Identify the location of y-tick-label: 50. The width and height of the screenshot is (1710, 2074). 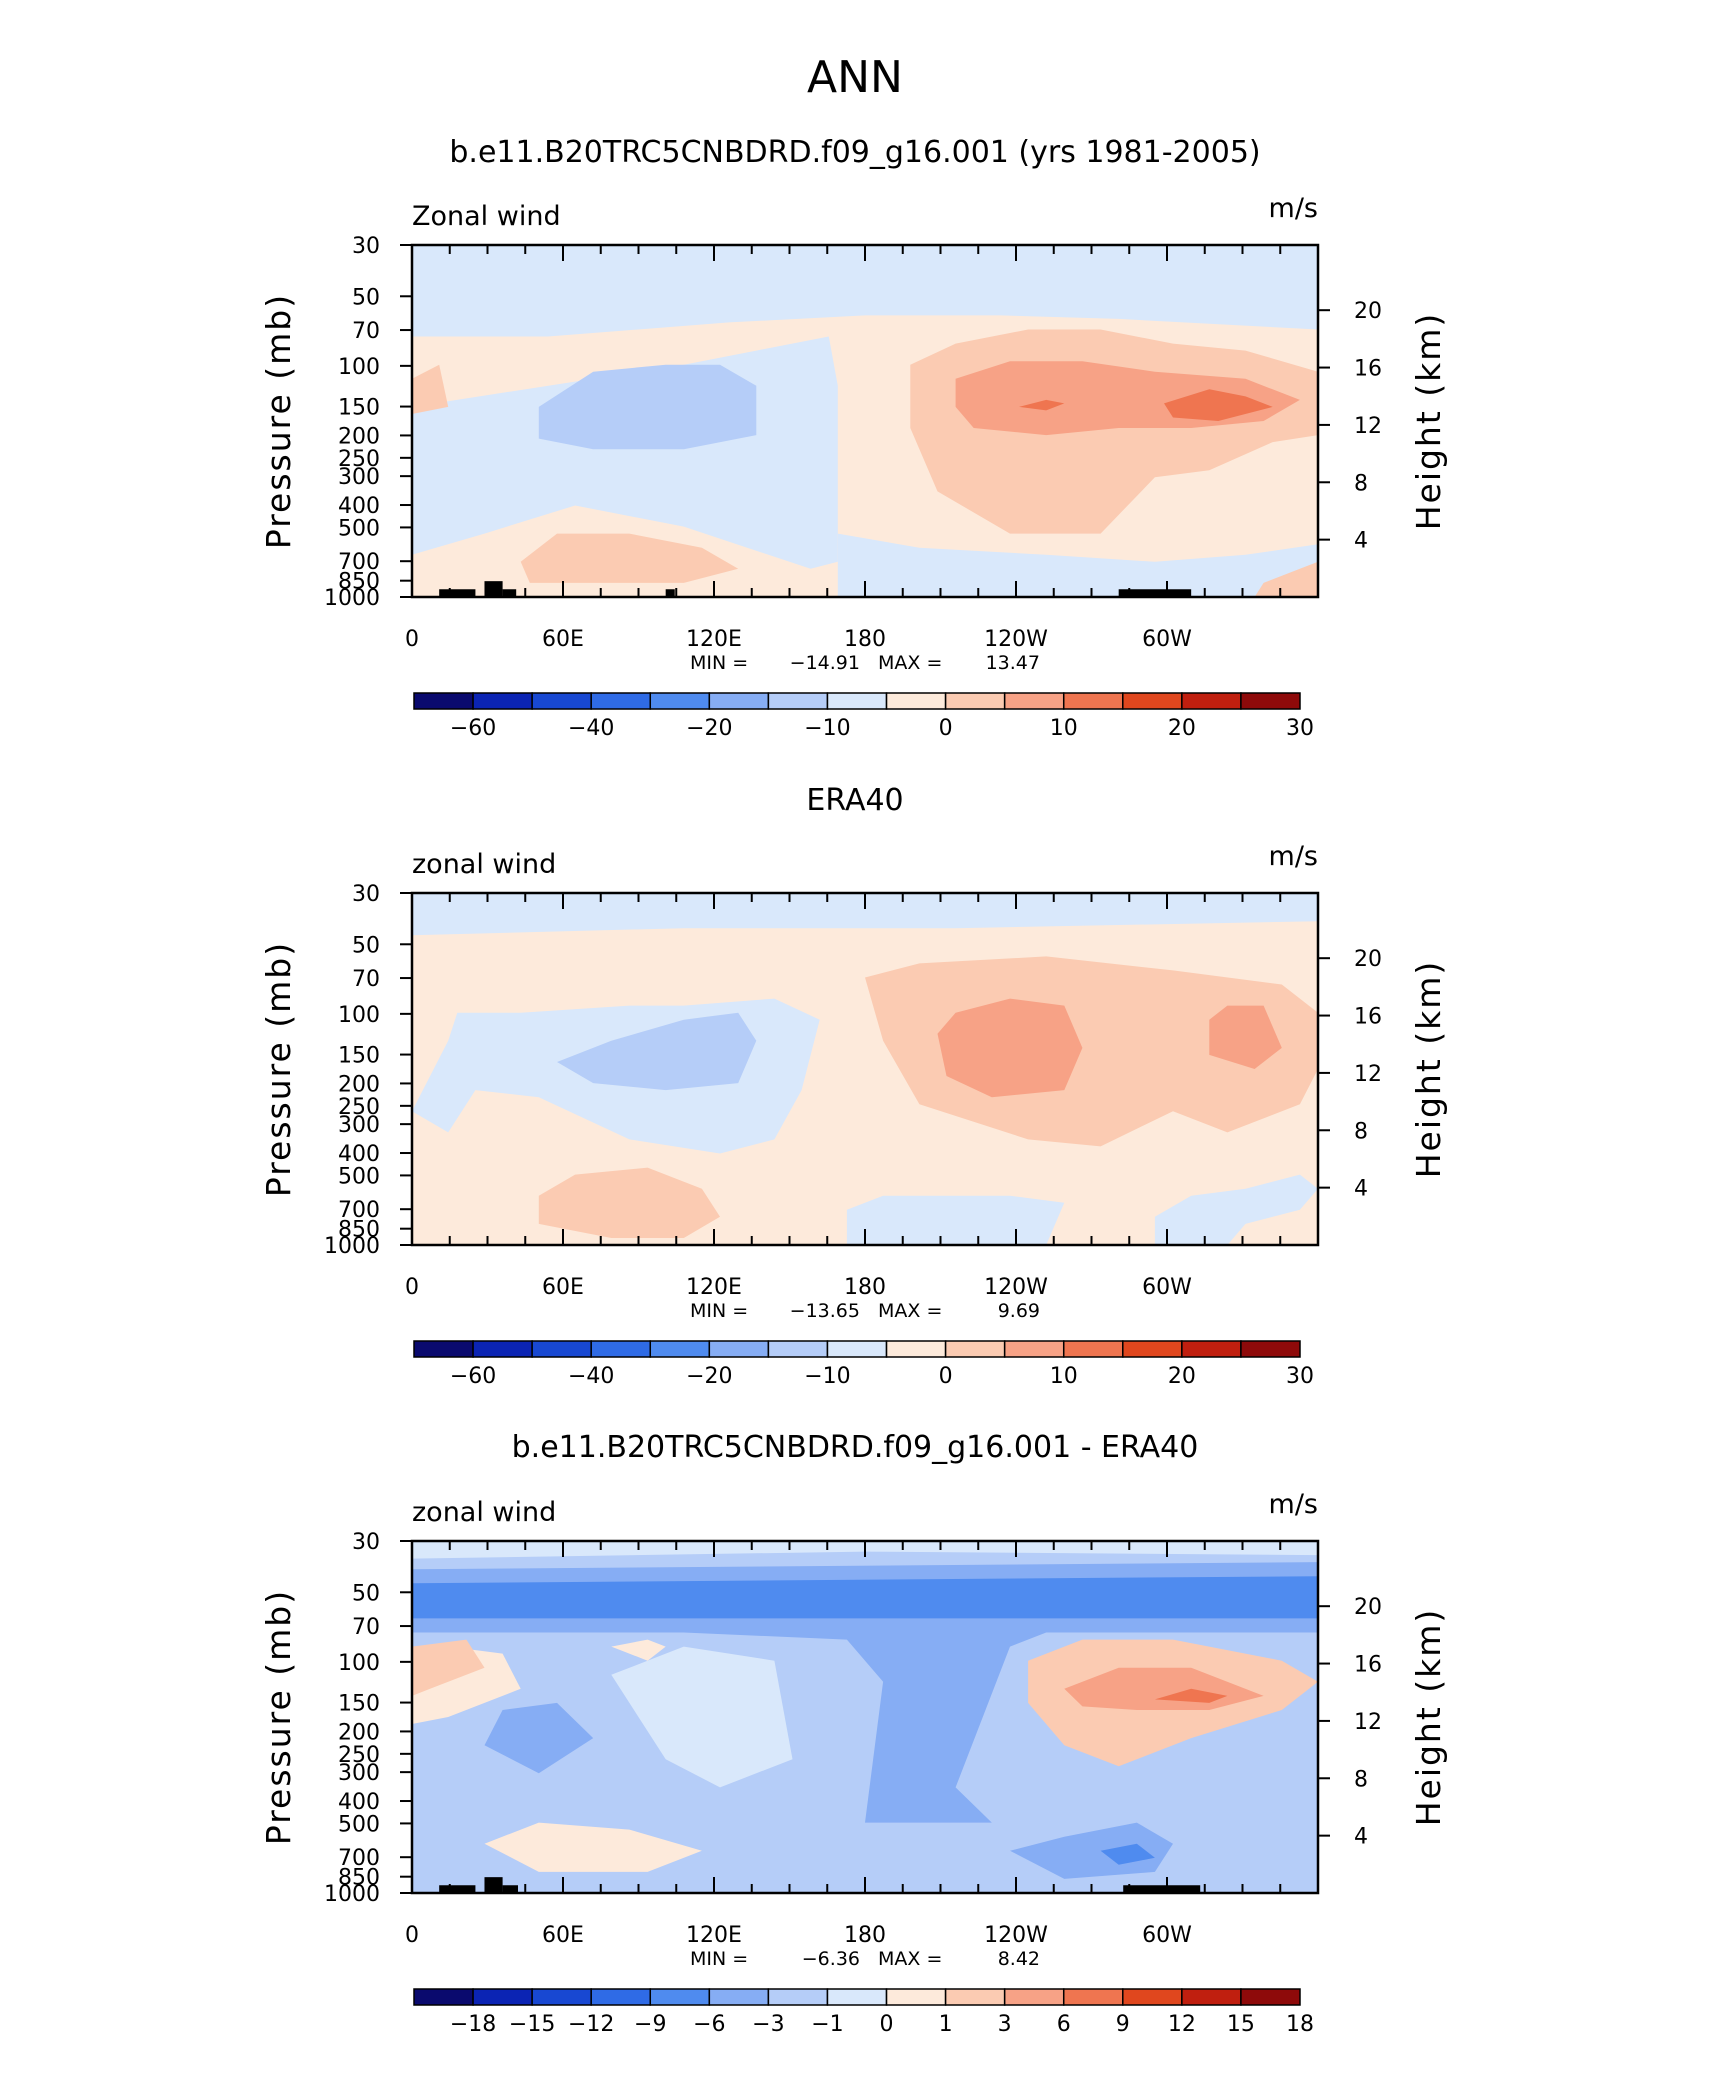
(366, 1593).